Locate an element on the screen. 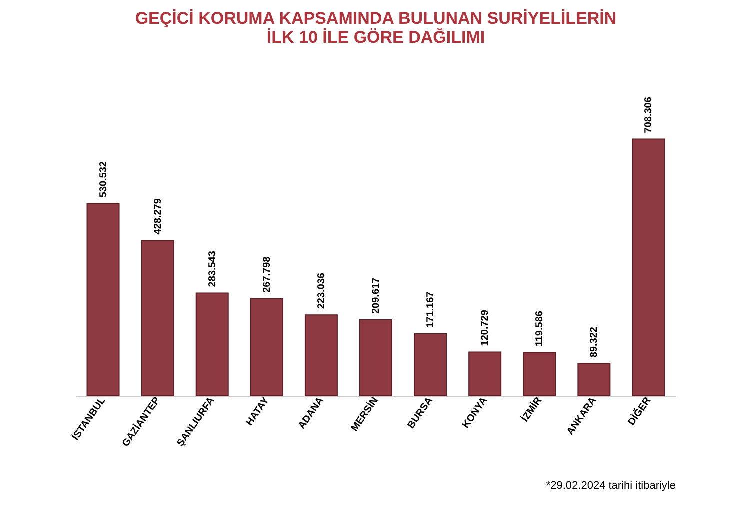 The image size is (750, 517). data-label: 119.586 is located at coordinates (540, 328).